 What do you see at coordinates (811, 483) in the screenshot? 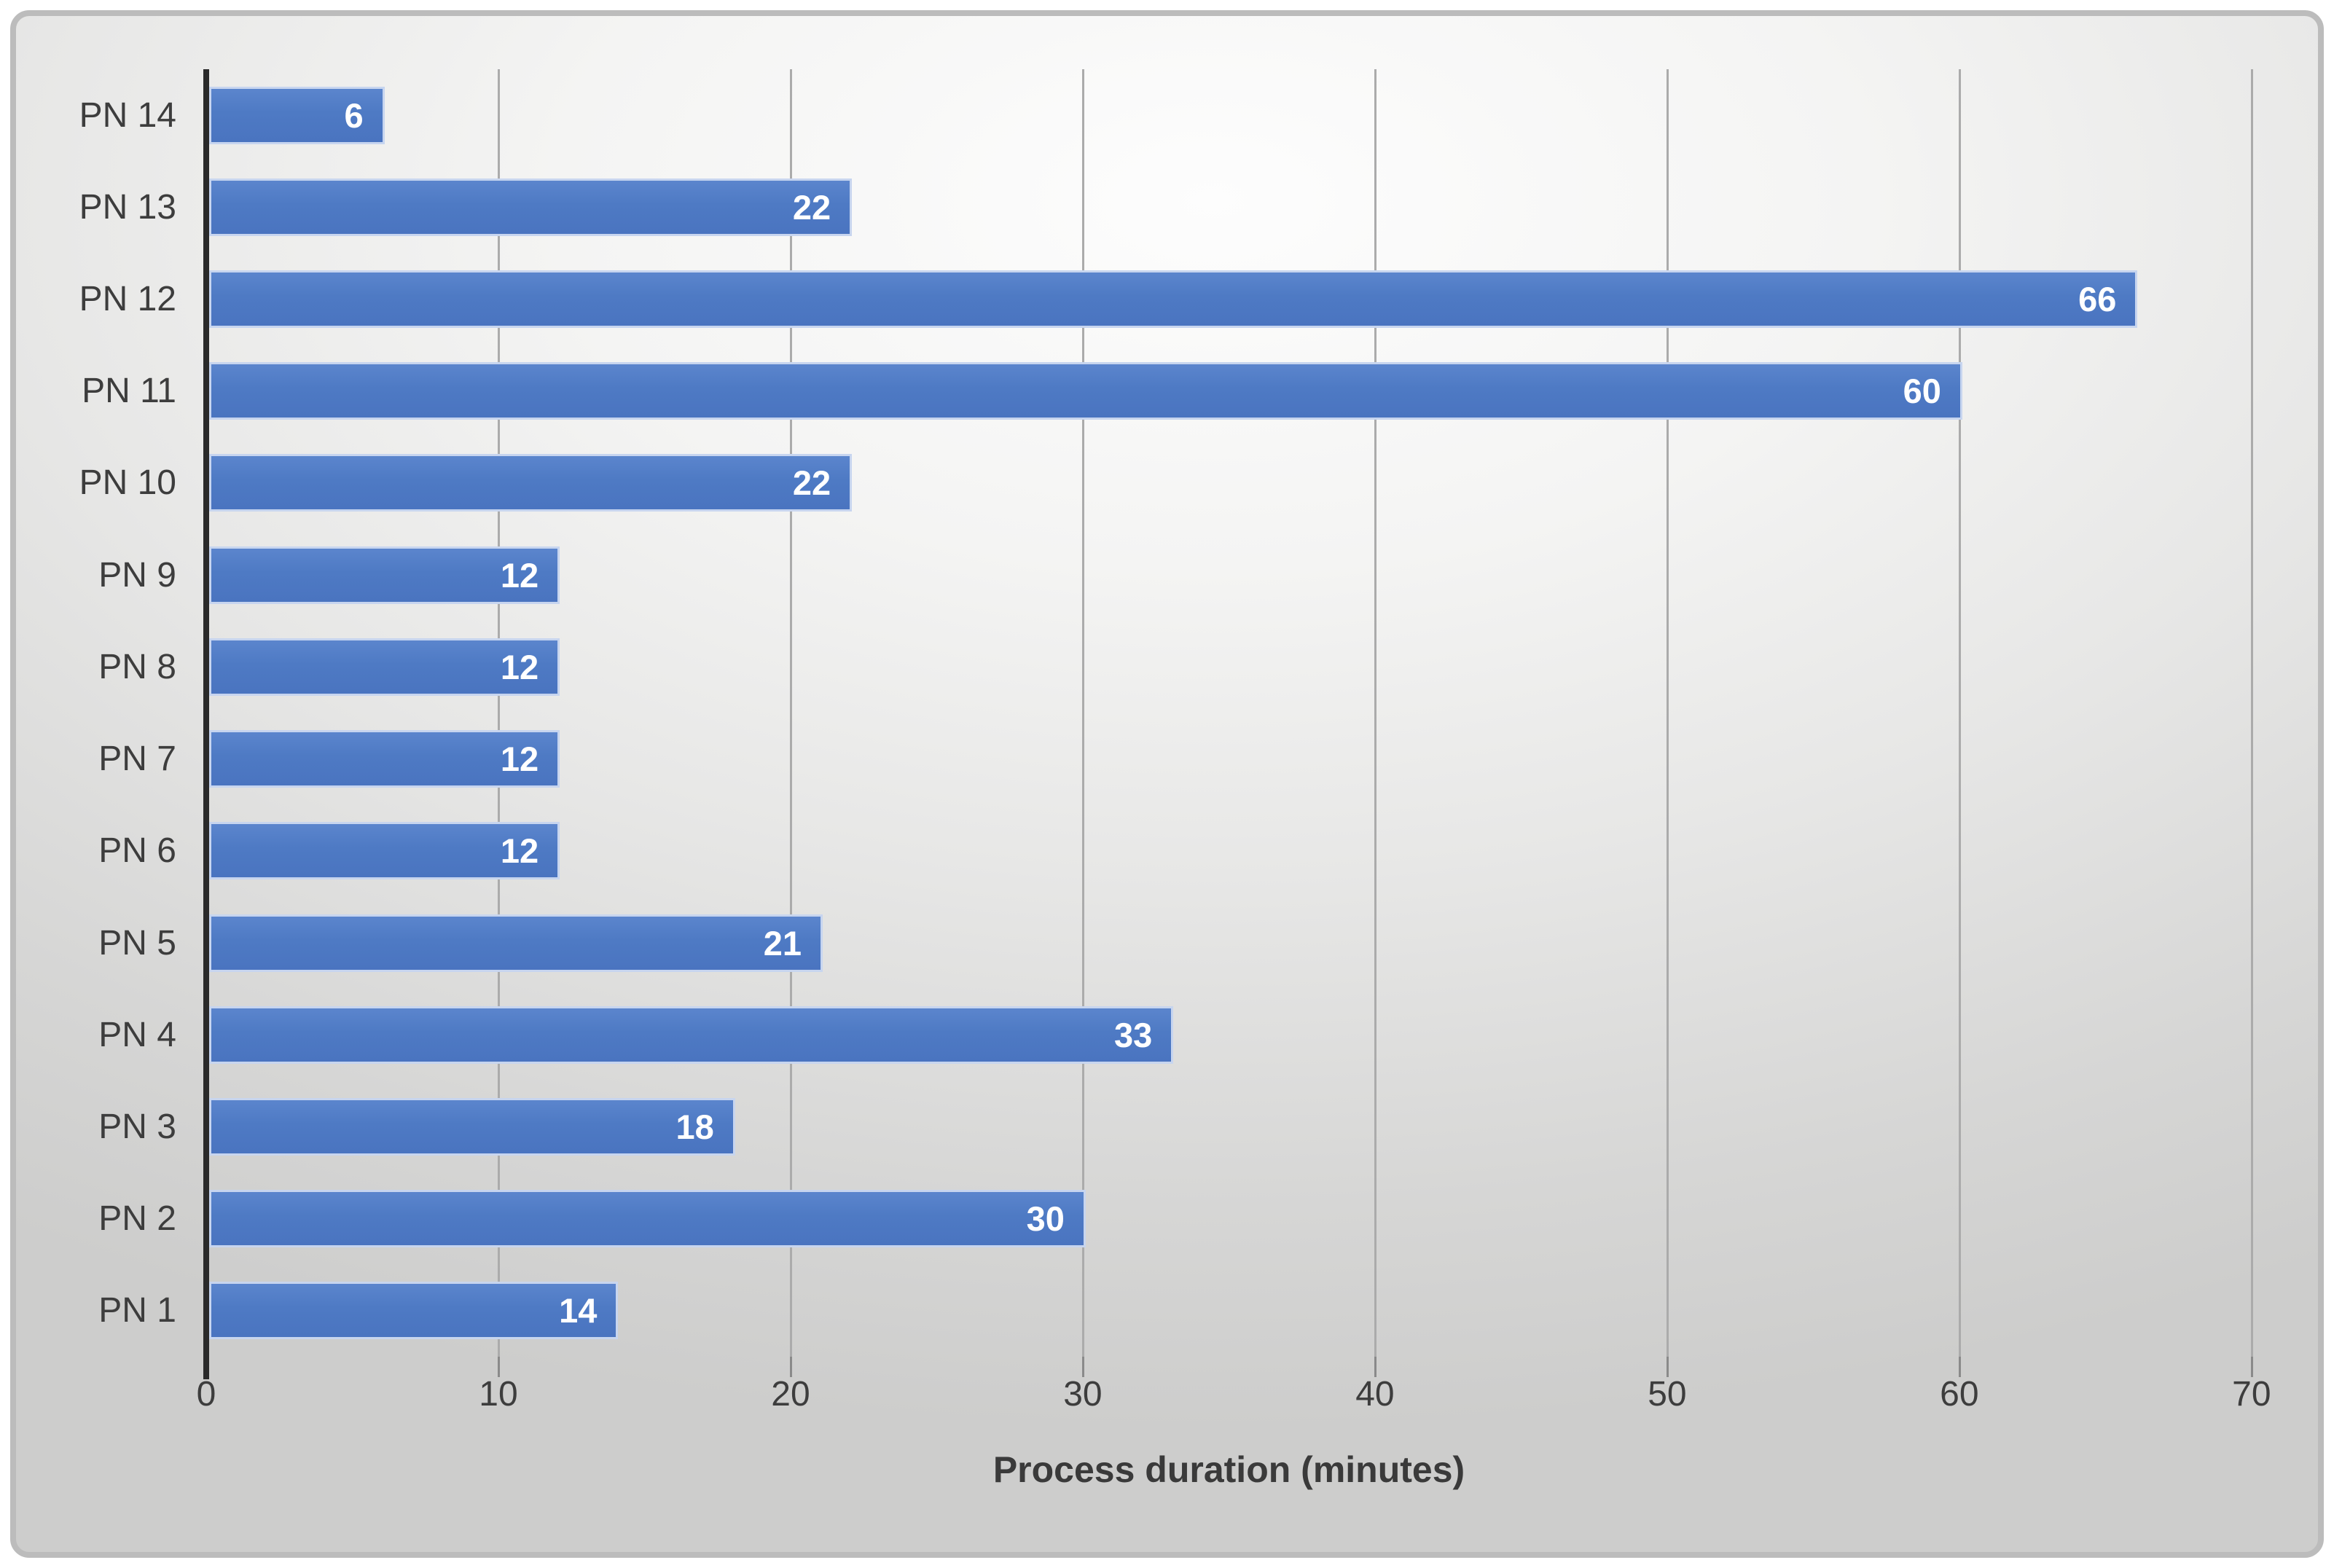
I see `bar-value-label-pn-10: 22` at bounding box center [811, 483].